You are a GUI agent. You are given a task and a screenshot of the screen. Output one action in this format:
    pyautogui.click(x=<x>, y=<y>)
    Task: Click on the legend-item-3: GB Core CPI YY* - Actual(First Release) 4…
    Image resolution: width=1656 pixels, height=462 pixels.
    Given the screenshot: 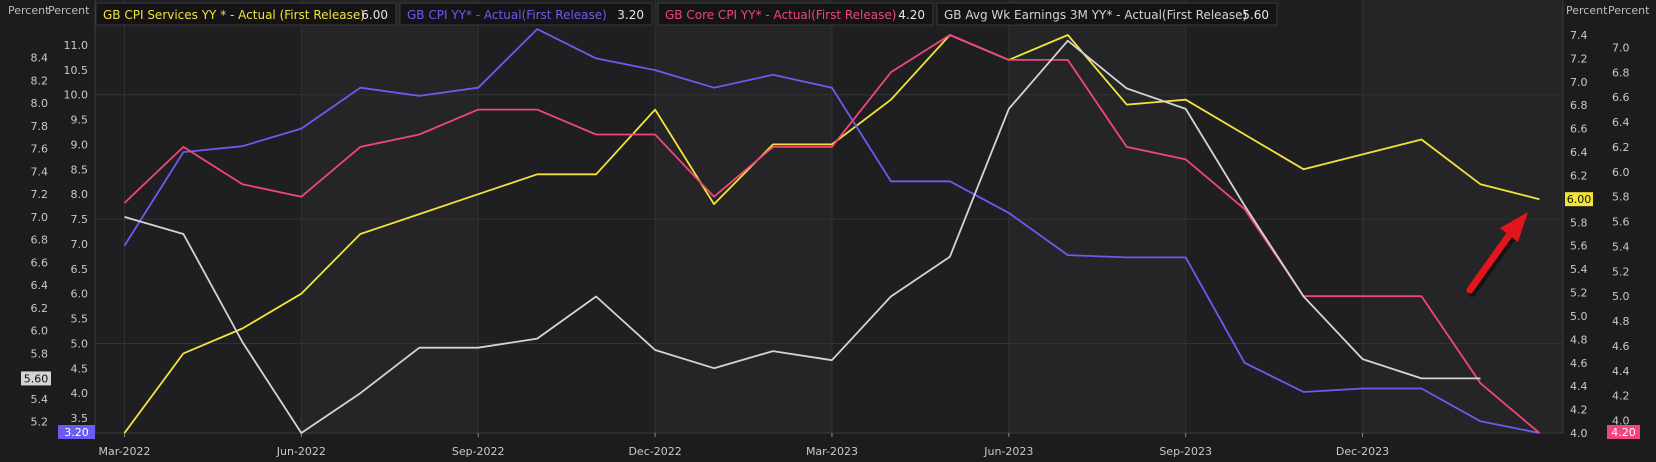 What is the action you would take?
    pyautogui.click(x=795, y=14)
    